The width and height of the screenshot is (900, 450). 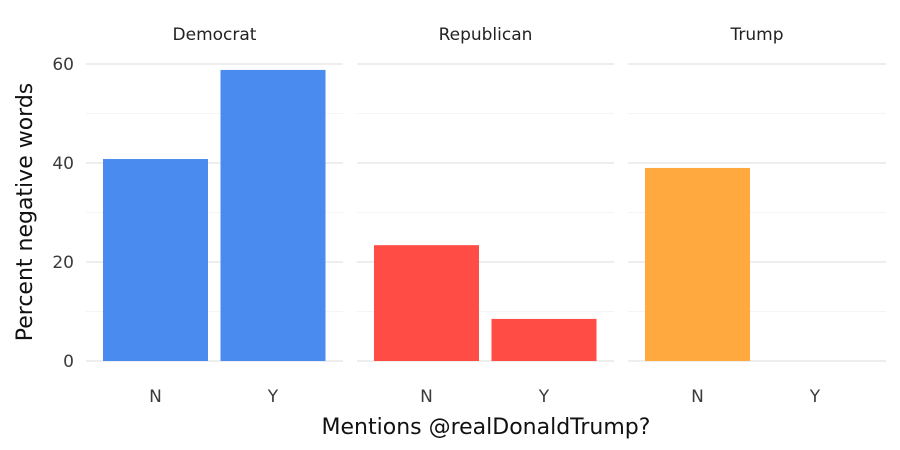 I want to click on x-axis-ticks: NYNYNY, so click(x=485, y=397).